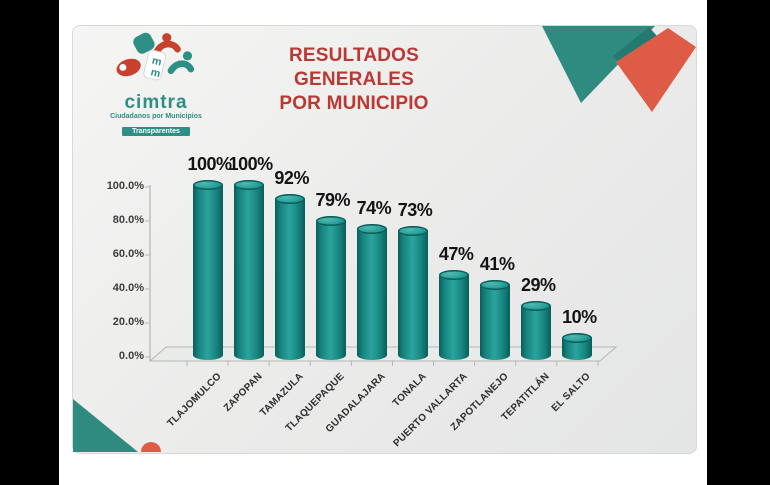 The image size is (770, 485). I want to click on chart-title-line2: POR MUNICIPIO, so click(354, 103).